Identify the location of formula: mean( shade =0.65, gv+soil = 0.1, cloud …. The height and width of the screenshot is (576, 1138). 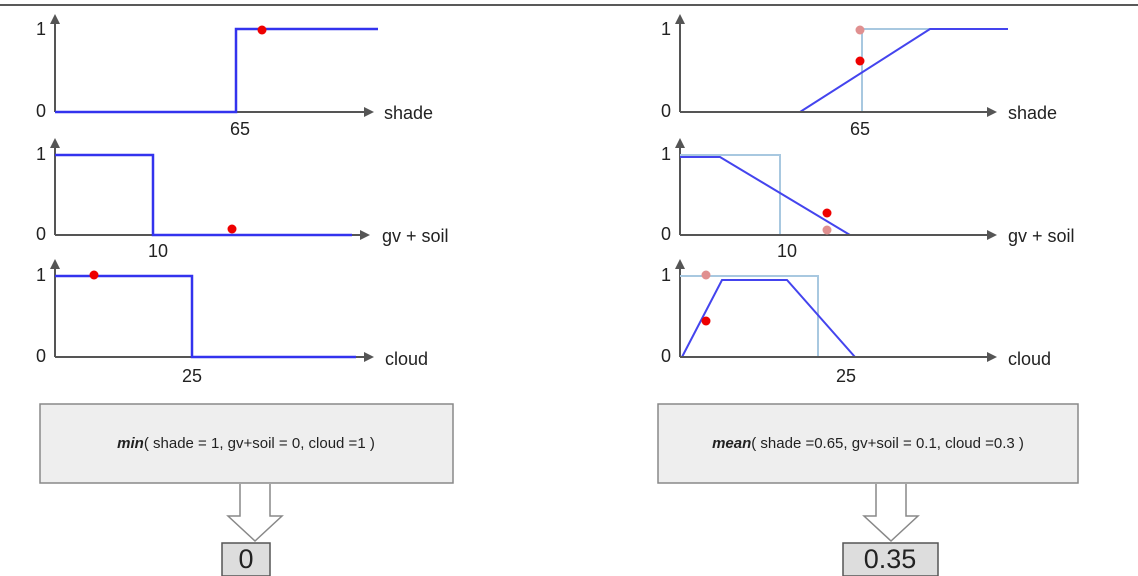
(868, 443).